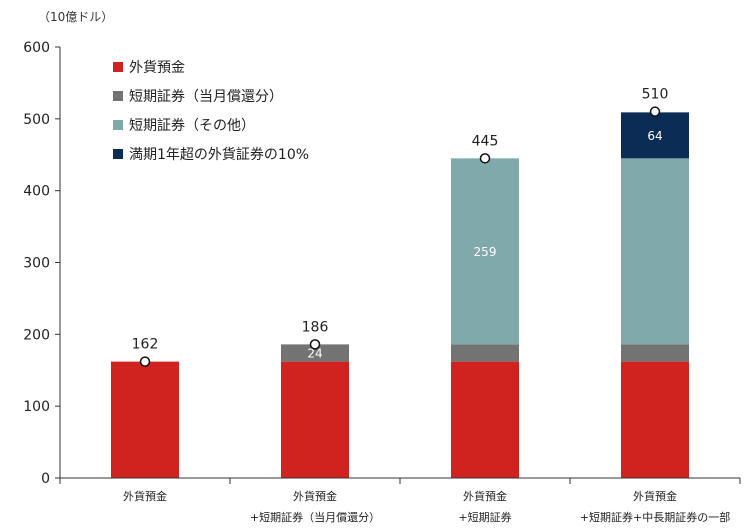 This screenshot has height=532, width=756. Describe the element at coordinates (36, 120) in the screenshot. I see `y-tick-label: 500` at that location.